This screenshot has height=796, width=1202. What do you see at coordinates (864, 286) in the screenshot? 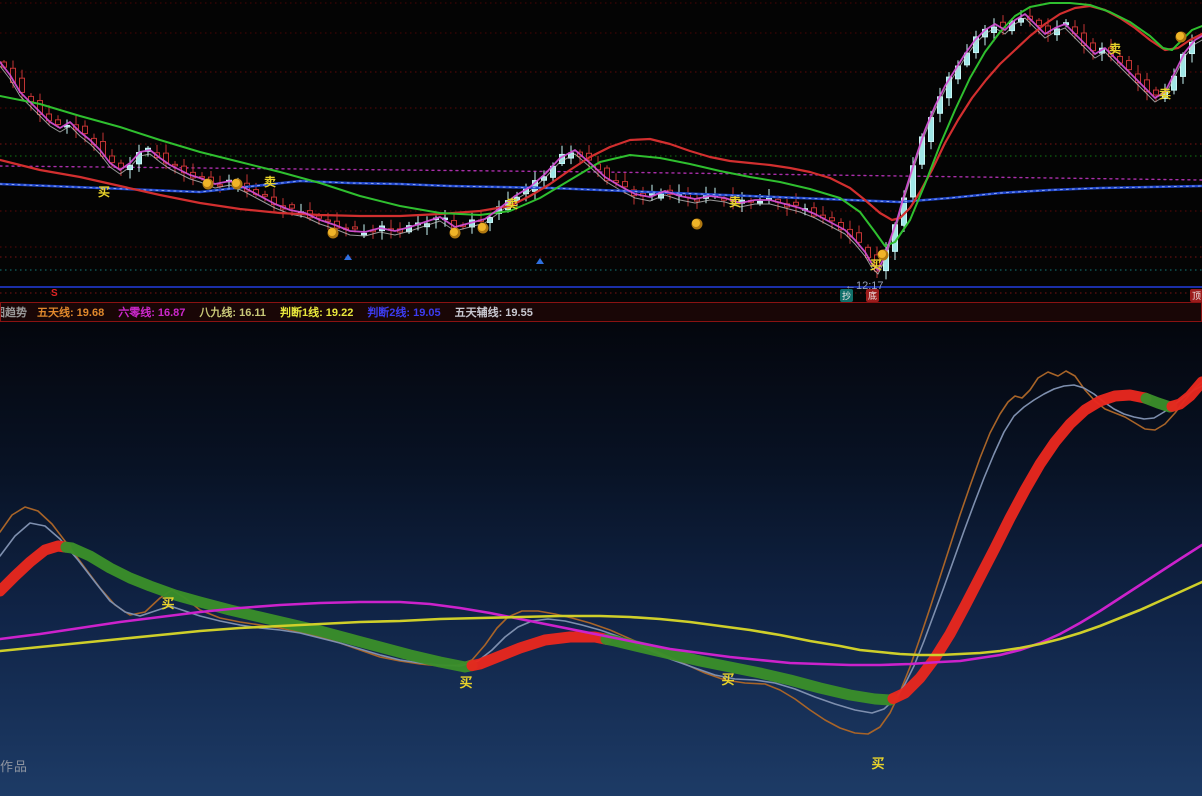
I see `time-annotation: ←12:17` at bounding box center [864, 286].